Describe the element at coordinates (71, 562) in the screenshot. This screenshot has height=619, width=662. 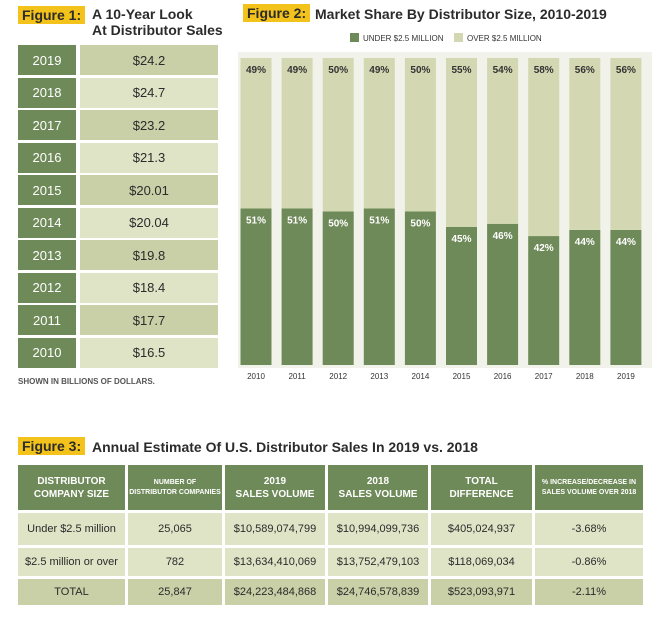
I see `table-cell: $2.5 million or over` at that location.